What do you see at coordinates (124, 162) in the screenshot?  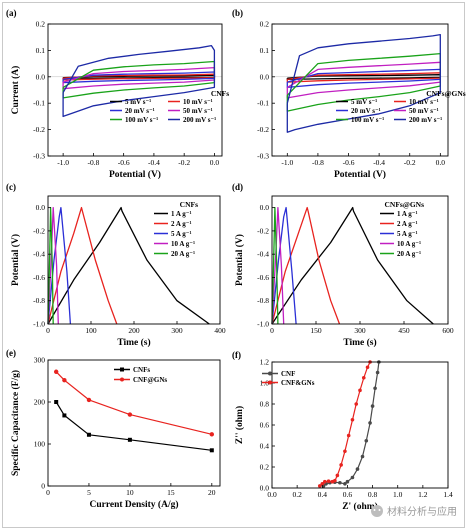 I see `x-tick-label: -0.6` at bounding box center [124, 162].